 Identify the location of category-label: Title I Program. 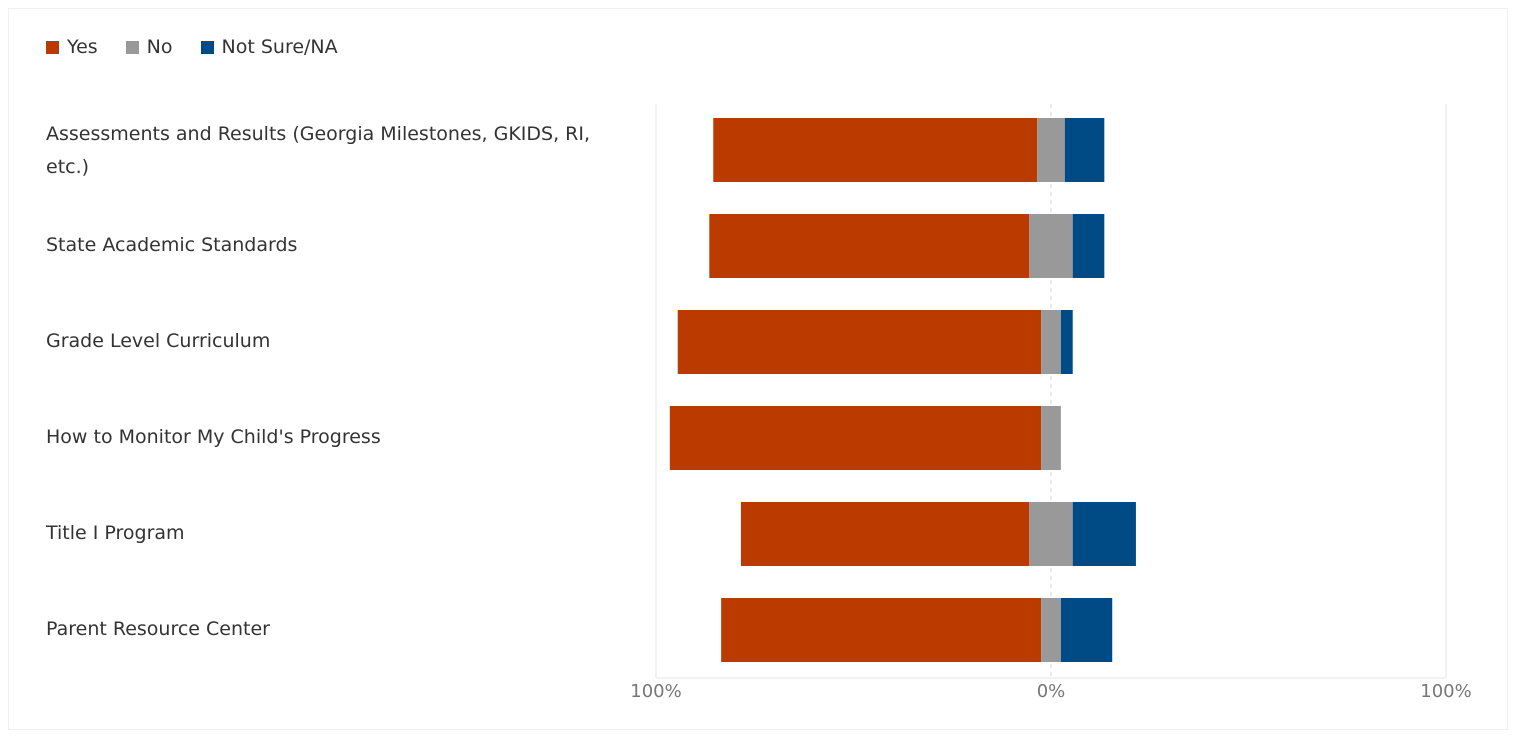
(115, 533).